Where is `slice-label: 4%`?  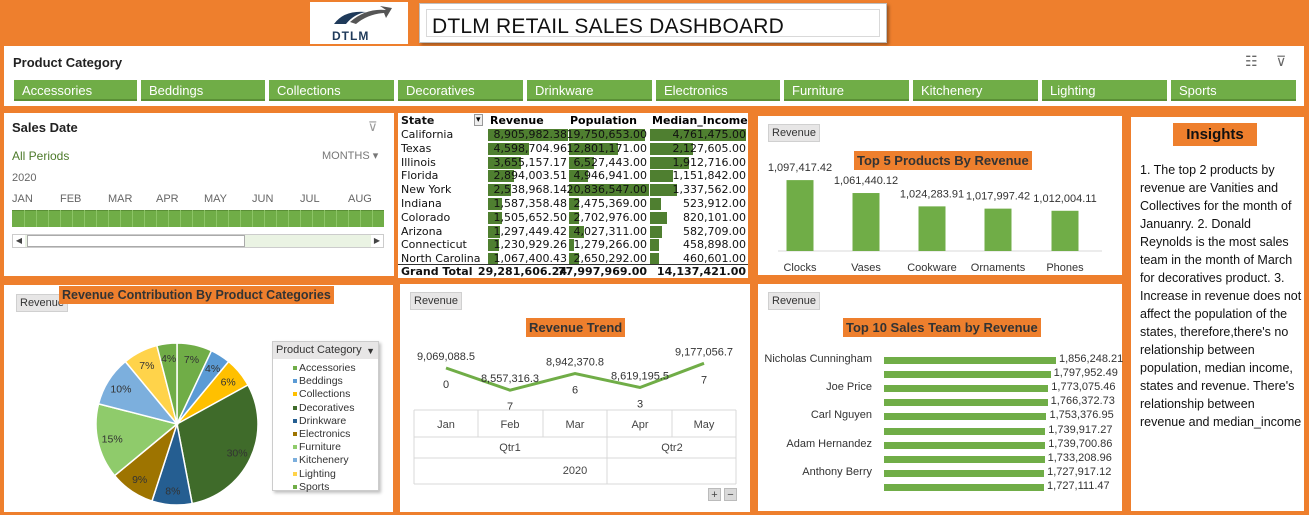 slice-label: 4% is located at coordinates (212, 369).